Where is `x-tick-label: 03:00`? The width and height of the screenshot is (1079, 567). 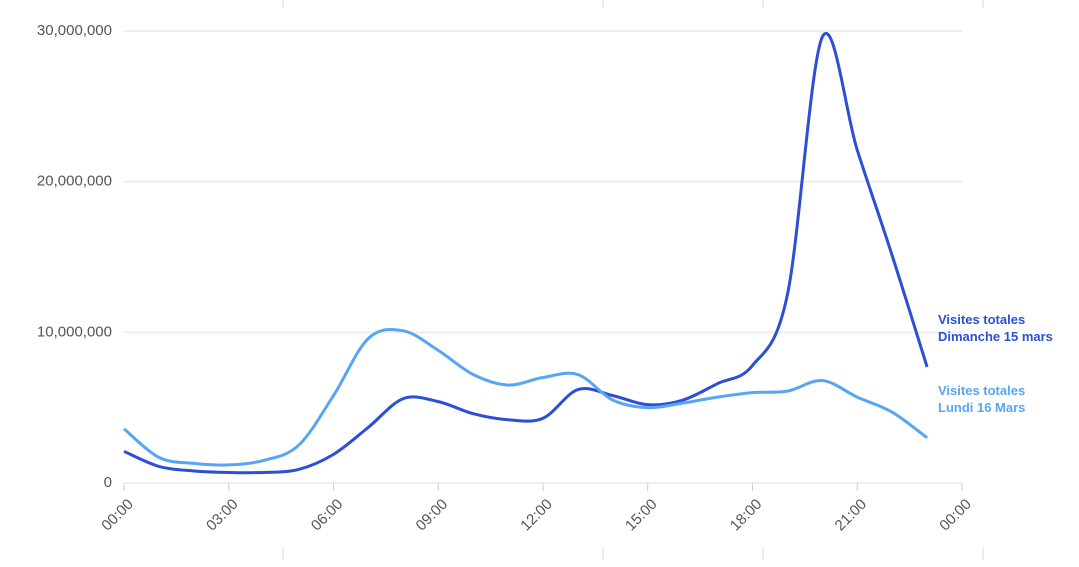 x-tick-label: 03:00 is located at coordinates (222, 515).